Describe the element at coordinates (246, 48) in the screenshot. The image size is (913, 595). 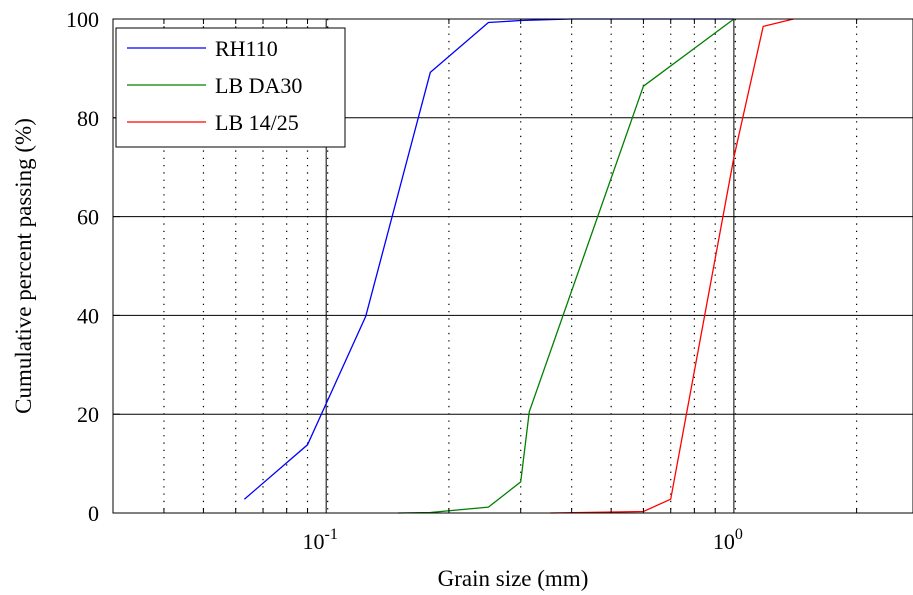
I see `legend-label: RH110` at that location.